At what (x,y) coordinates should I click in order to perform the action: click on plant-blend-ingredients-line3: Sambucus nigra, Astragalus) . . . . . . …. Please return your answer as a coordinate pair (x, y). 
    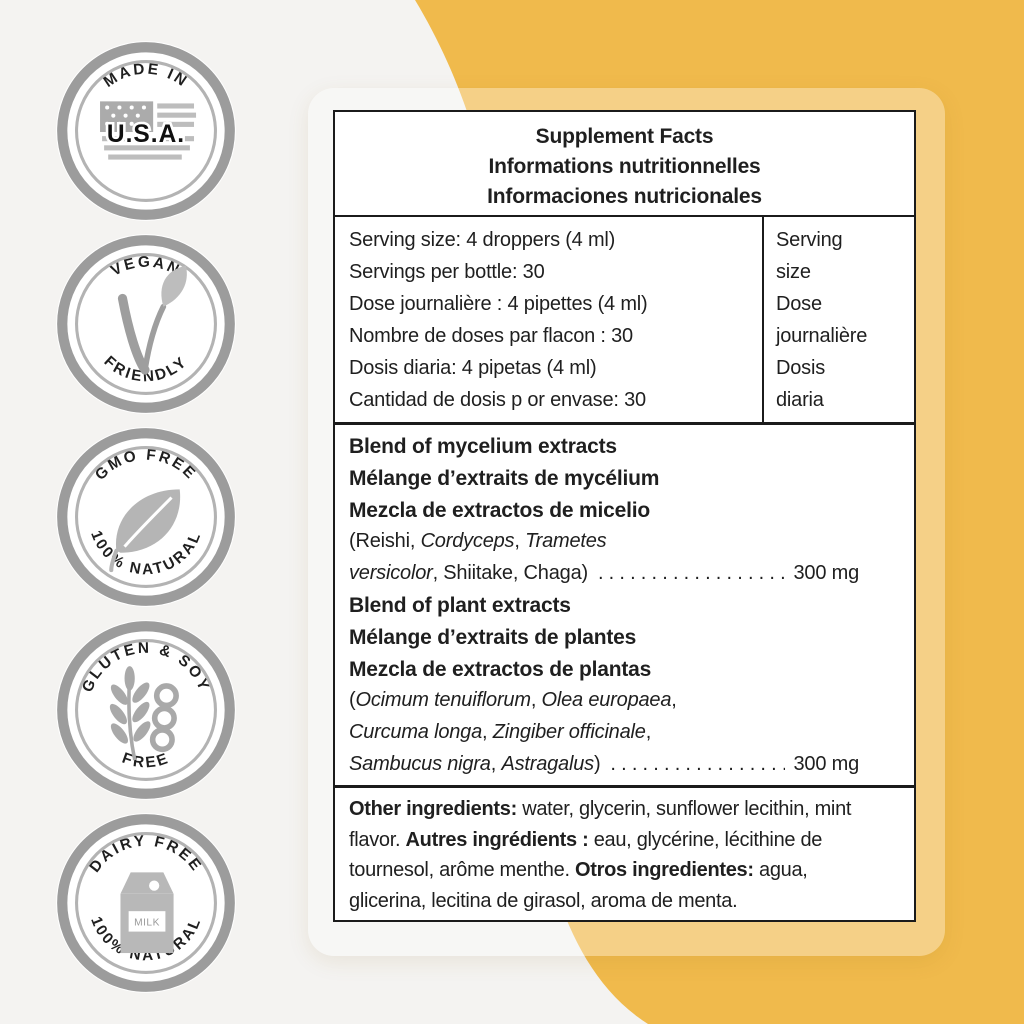
    Looking at the image, I should click on (624, 765).